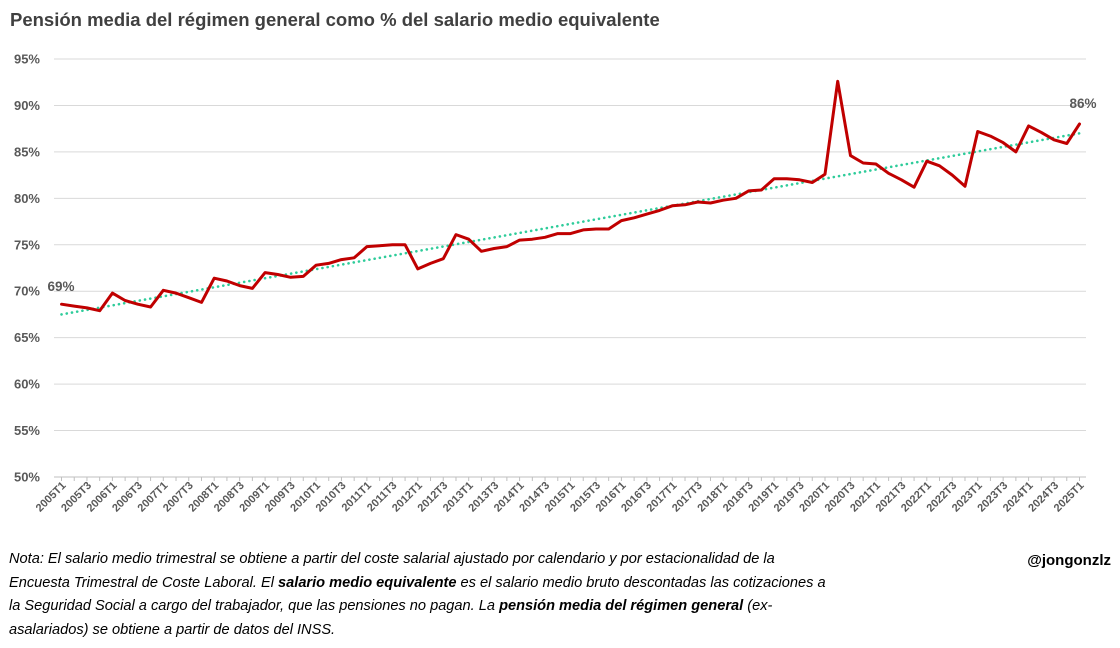  Describe the element at coordinates (27, 151) in the screenshot. I see `y-tick-label: 85%` at that location.